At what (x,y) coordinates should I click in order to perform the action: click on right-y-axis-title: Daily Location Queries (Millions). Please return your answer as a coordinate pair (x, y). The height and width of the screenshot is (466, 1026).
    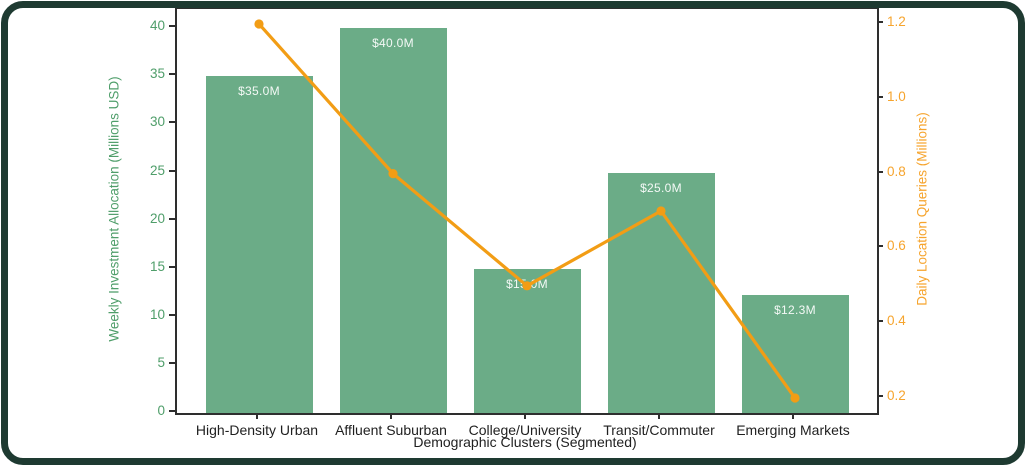
    Looking at the image, I should click on (922, 209).